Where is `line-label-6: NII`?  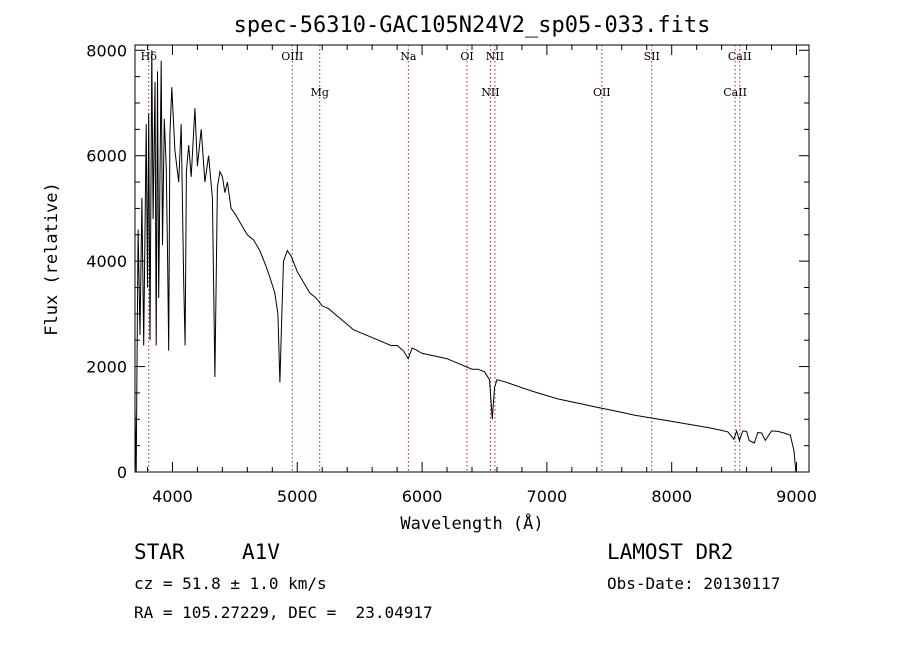 line-label-6: NII is located at coordinates (495, 56).